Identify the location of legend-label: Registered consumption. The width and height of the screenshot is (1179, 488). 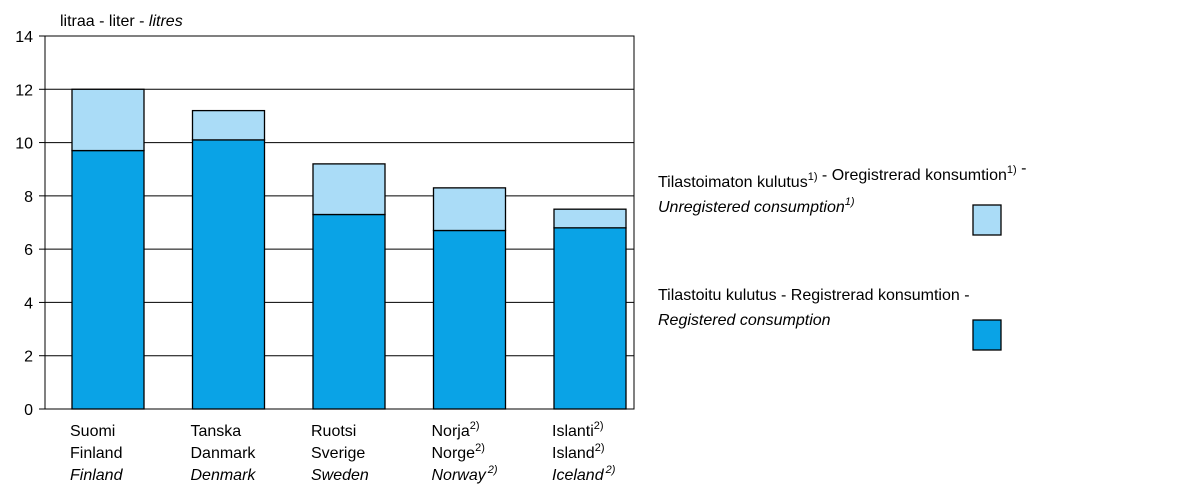
(744, 320).